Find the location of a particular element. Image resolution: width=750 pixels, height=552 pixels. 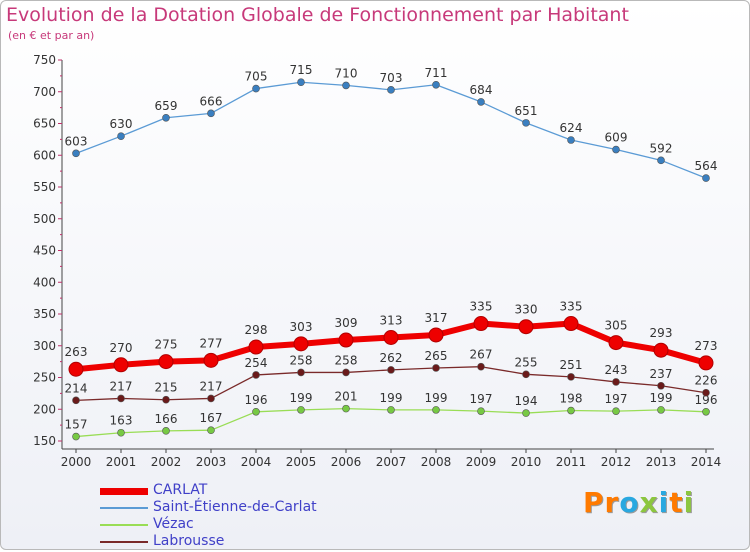

data-label: 651 is located at coordinates (526, 111).